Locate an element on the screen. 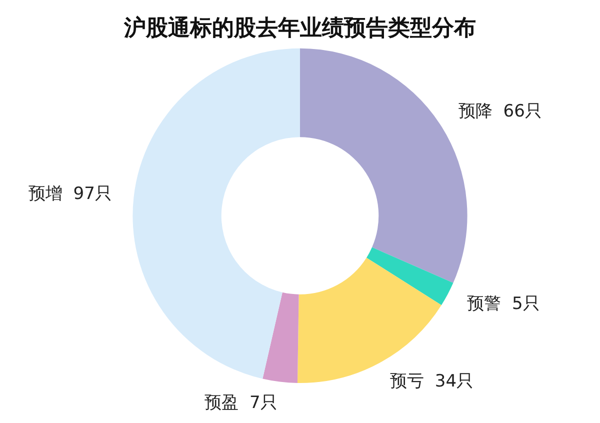 Image resolution: width=600 pixels, height=423 pixels. slice-label: 预增 97只 is located at coordinates (70, 194).